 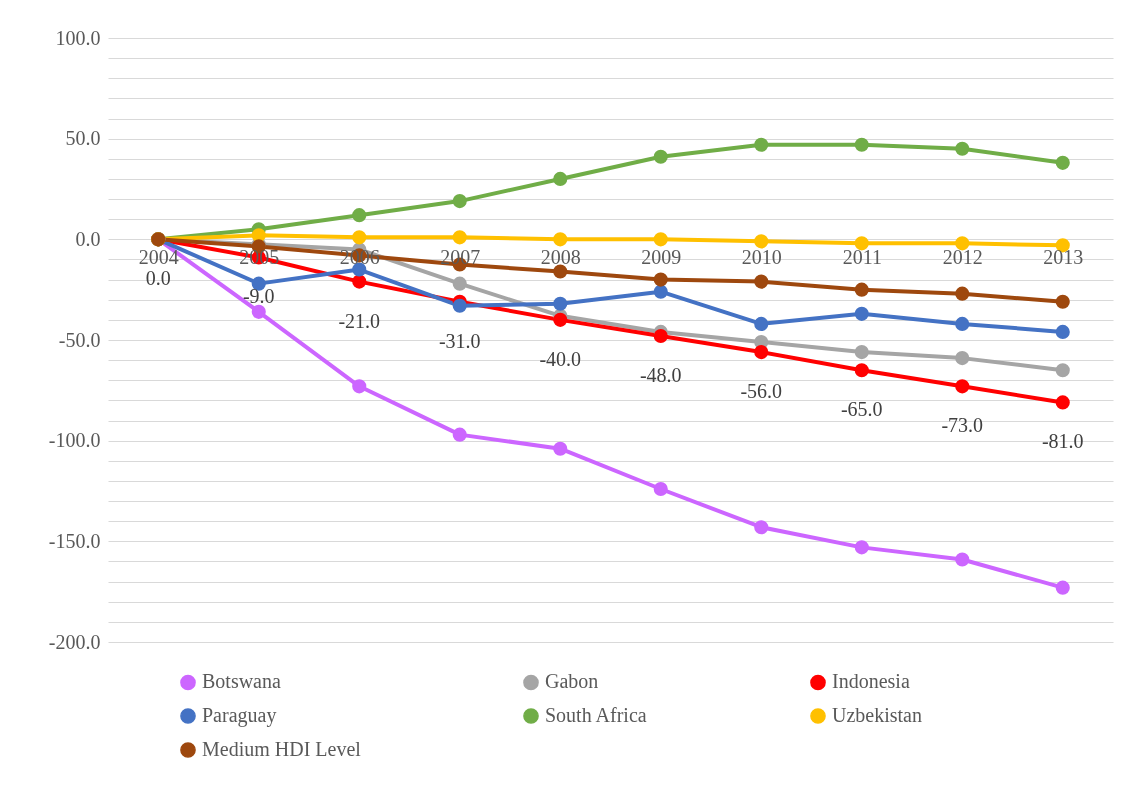 I want to click on data-label: -73.0, so click(x=962, y=425).